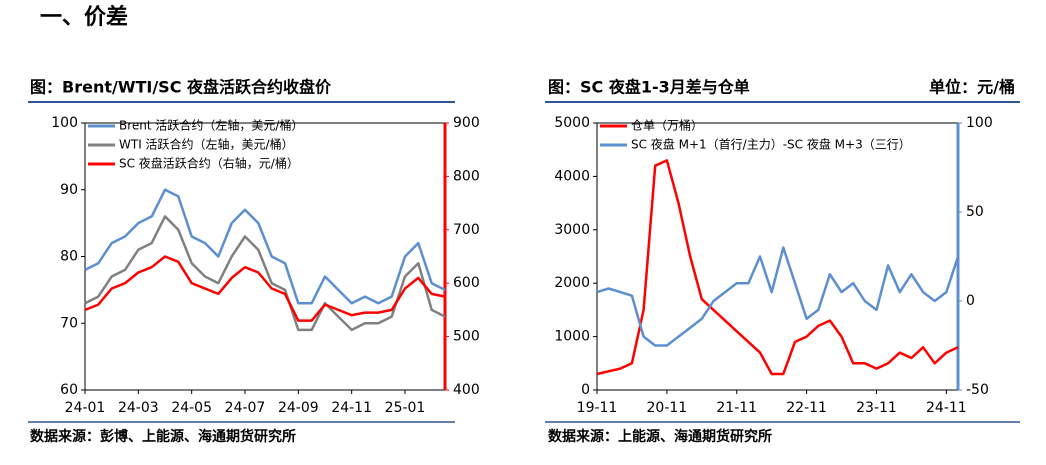  I want to click on y2-tick-label: 500, so click(466, 337).